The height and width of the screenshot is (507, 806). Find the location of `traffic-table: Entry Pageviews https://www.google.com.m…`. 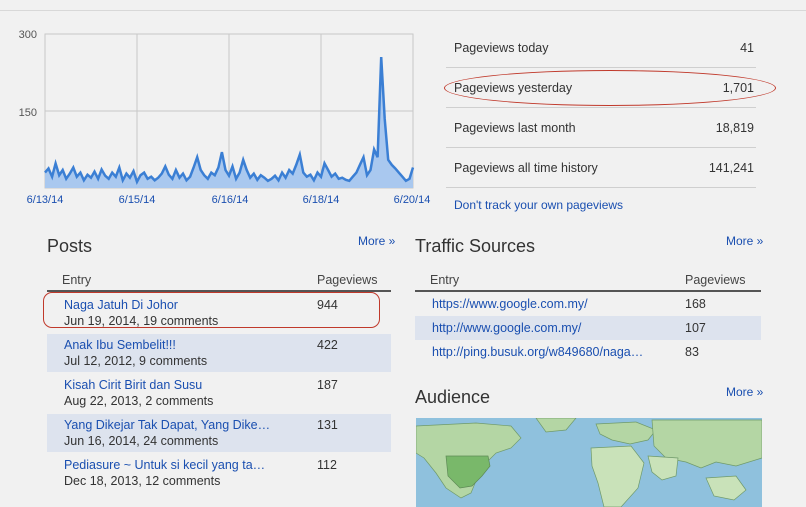

traffic-table: Entry Pageviews https://www.google.com.m… is located at coordinates (588, 316).